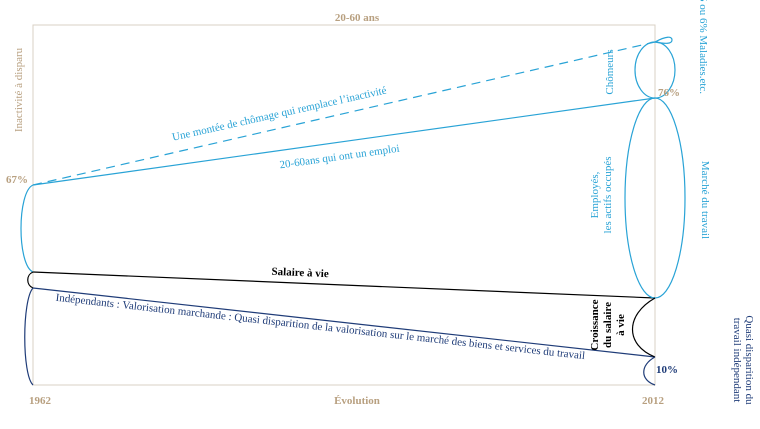  What do you see at coordinates (649, 371) in the screenshot?
I see `right-navy-arc` at bounding box center [649, 371].